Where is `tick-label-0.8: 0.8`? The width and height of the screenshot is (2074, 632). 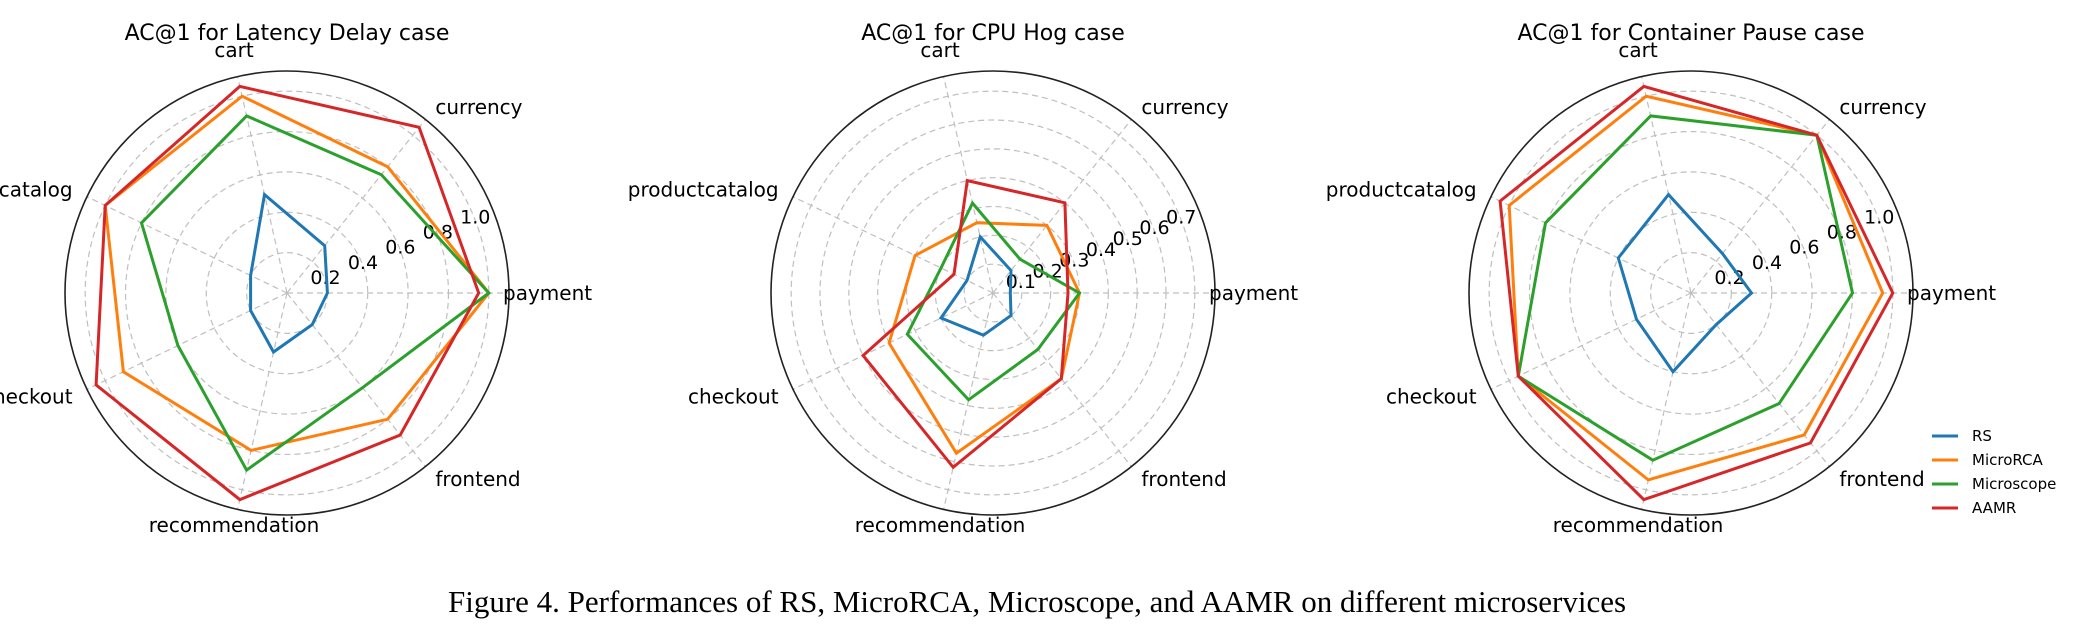 tick-label-0.8: 0.8 is located at coordinates (1842, 233).